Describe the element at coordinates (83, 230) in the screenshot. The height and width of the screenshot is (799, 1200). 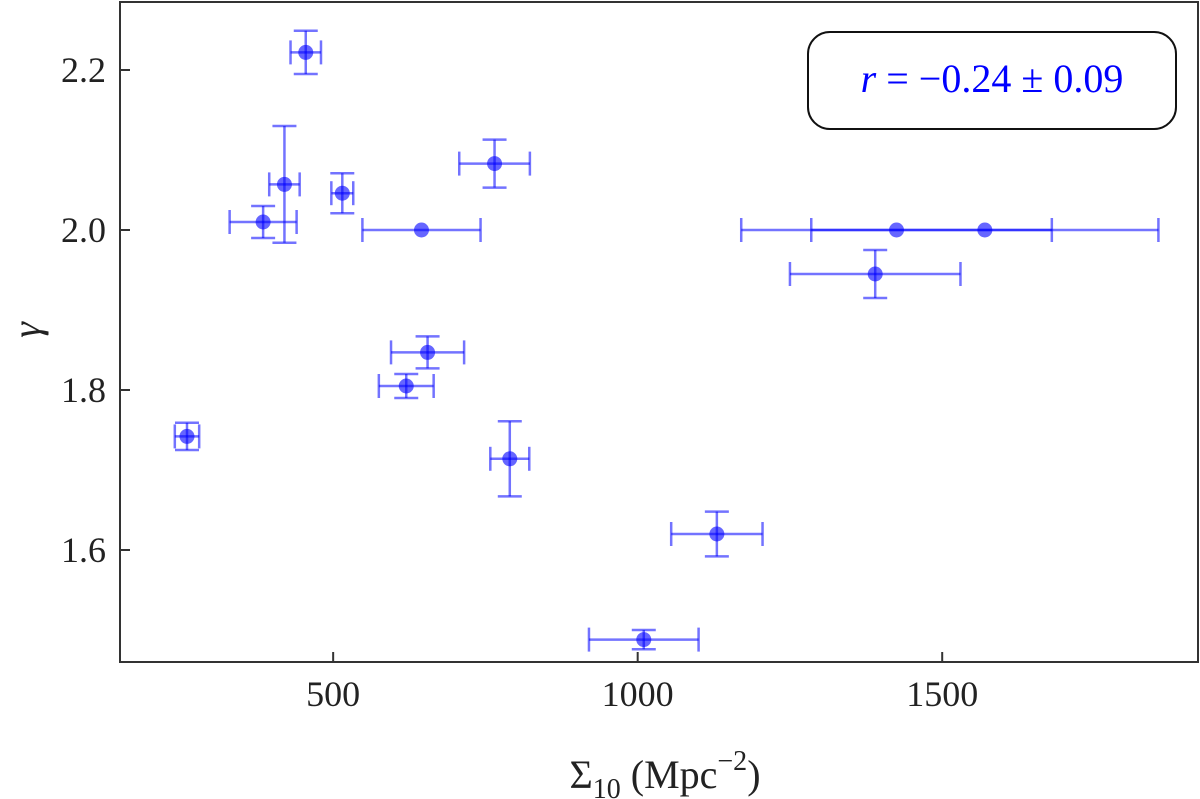
I see `y-tick-label: 2.0` at that location.